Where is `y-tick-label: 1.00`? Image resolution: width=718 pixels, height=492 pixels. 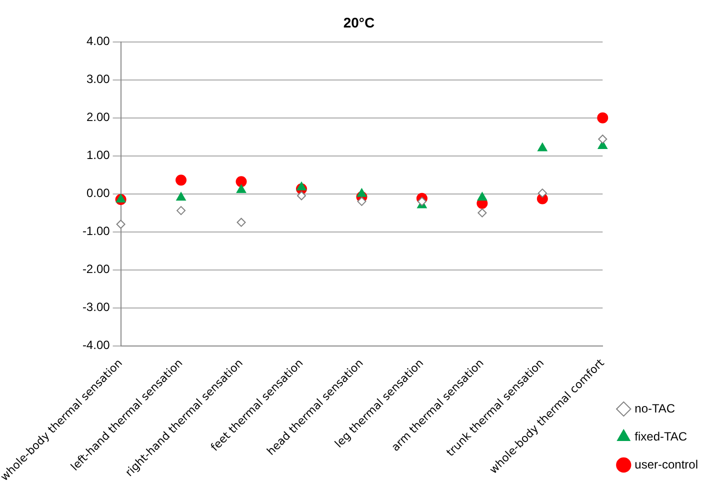
y-tick-label: 1.00 is located at coordinates (98, 155).